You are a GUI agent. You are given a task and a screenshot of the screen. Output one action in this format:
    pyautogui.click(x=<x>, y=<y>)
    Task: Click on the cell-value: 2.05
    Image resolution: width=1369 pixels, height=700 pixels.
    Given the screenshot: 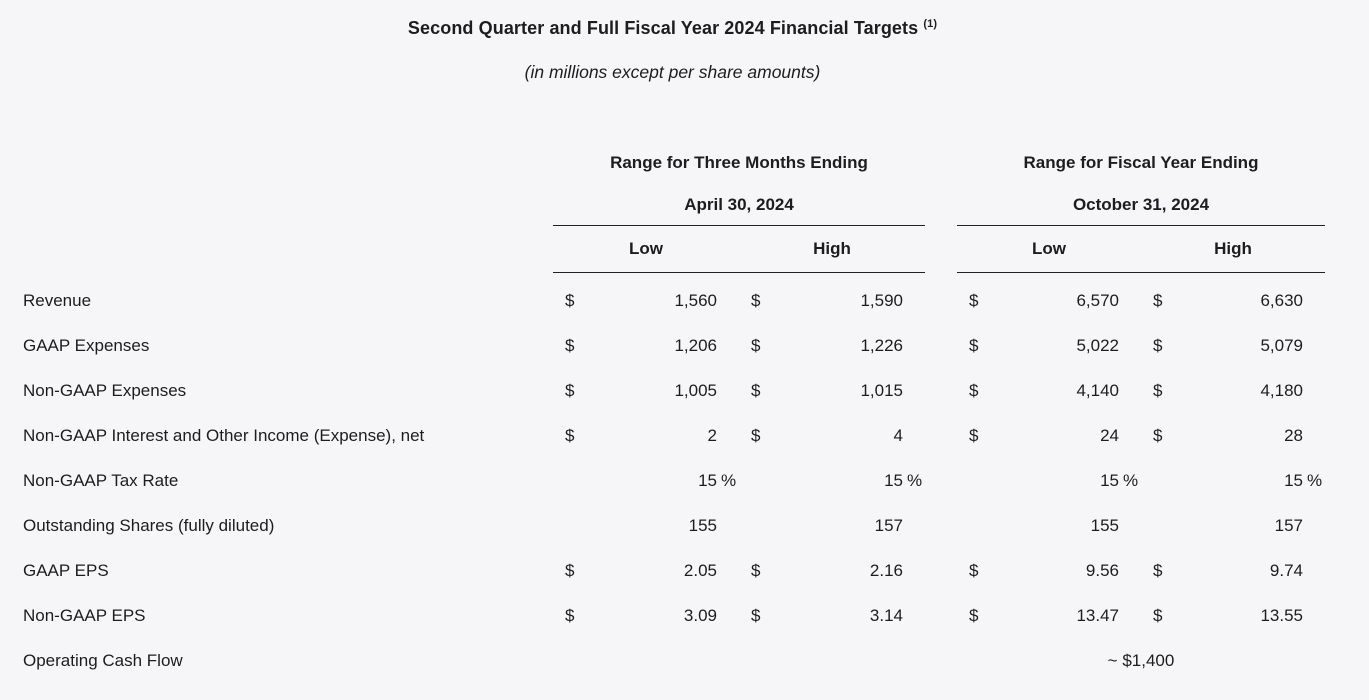 What is the action you would take?
    pyautogui.click(x=700, y=570)
    